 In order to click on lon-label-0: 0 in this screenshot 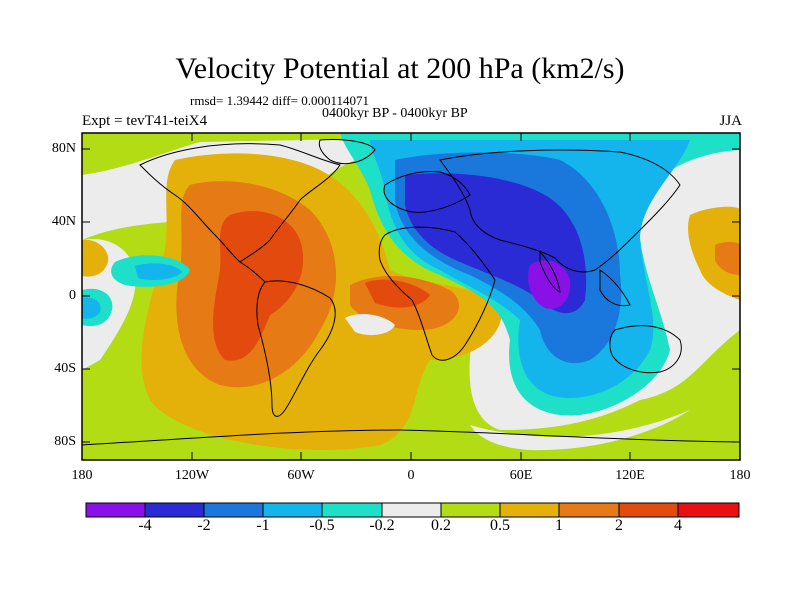, I will do `click(411, 475)`.